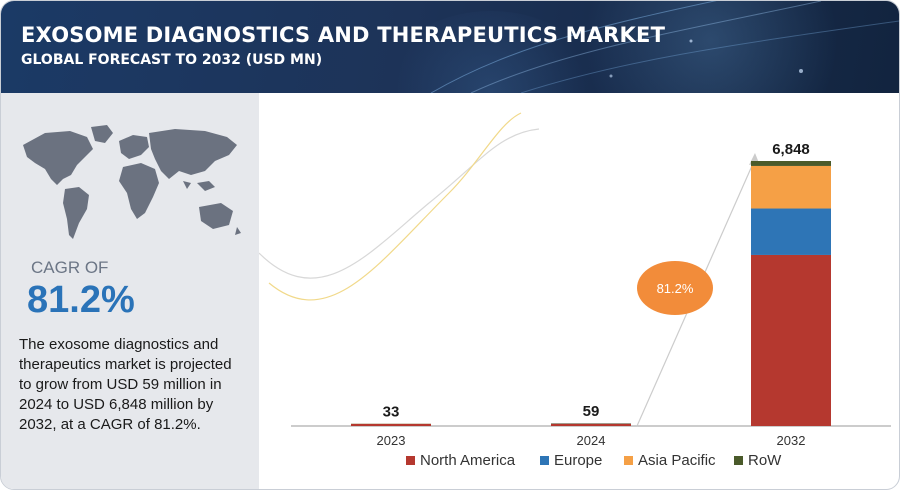 Image resolution: width=900 pixels, height=490 pixels. I want to click on x-tick-label-2023: 2023, so click(391, 440).